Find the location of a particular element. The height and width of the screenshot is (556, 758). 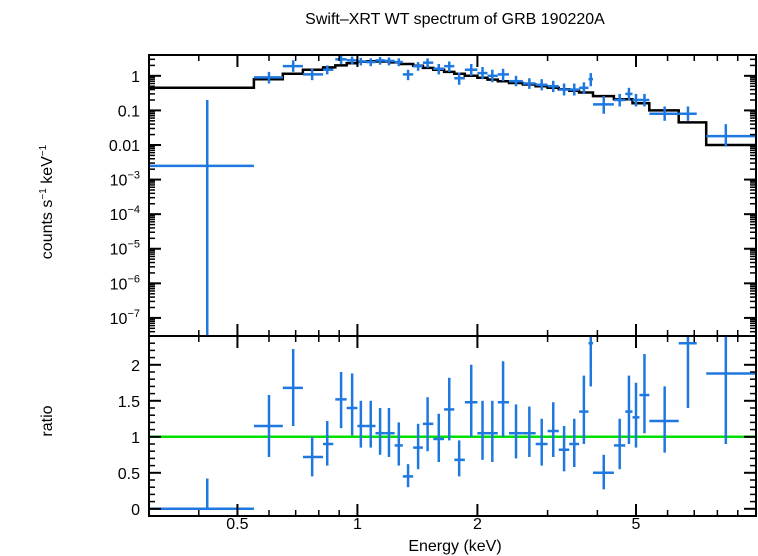

model-step-curve is located at coordinates (452, 103).